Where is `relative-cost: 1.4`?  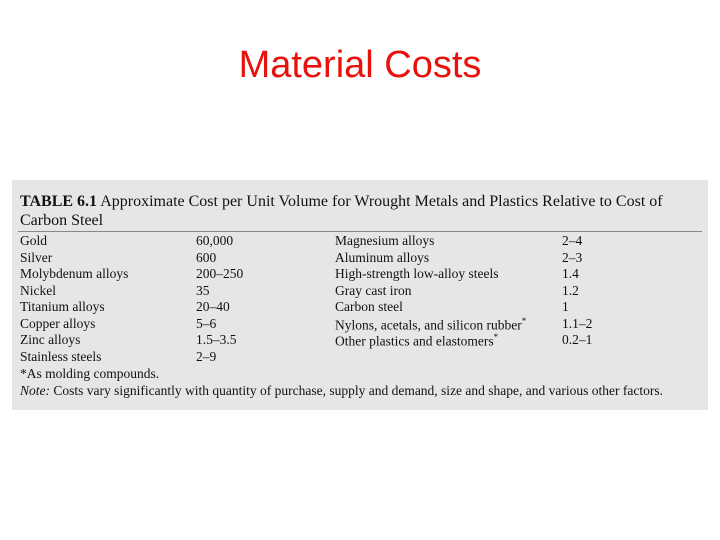 relative-cost: 1.4 is located at coordinates (570, 273).